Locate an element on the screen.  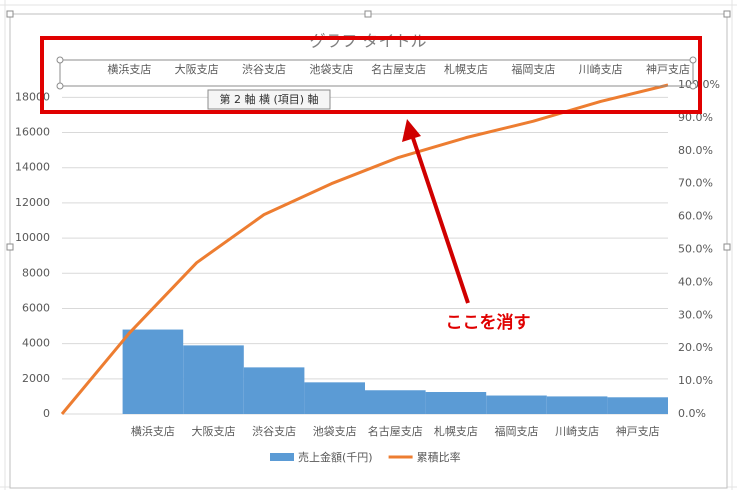
legend-swatch is located at coordinates (282, 457).